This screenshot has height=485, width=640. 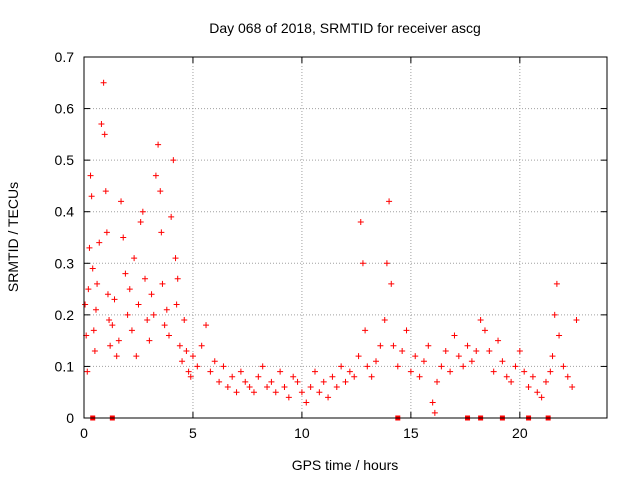 I want to click on x-tick-label: 5, so click(x=193, y=433).